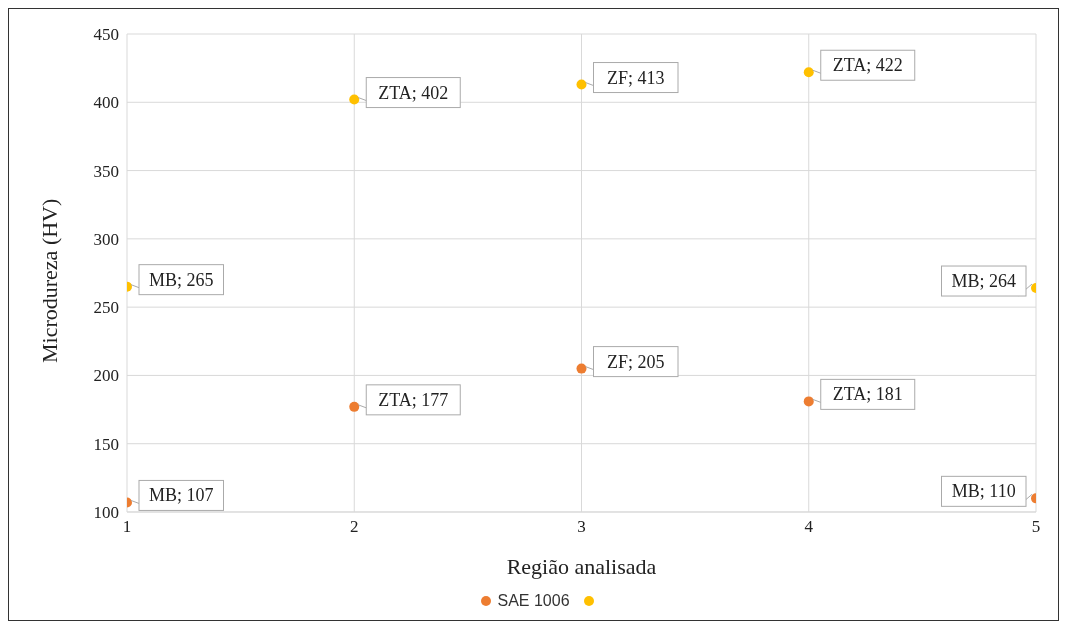  Describe the element at coordinates (106, 513) in the screenshot. I see `y-tick-label: 100` at that location.